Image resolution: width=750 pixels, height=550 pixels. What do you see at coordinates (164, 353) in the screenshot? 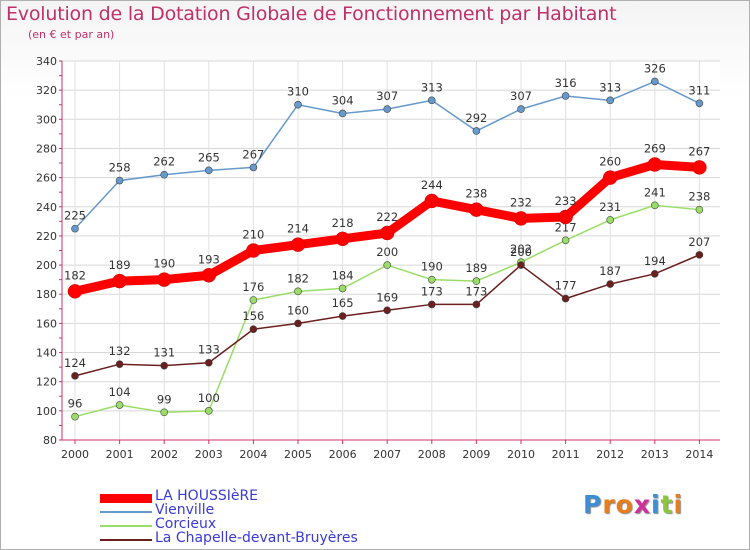
I see `data-label: 131` at bounding box center [164, 353].